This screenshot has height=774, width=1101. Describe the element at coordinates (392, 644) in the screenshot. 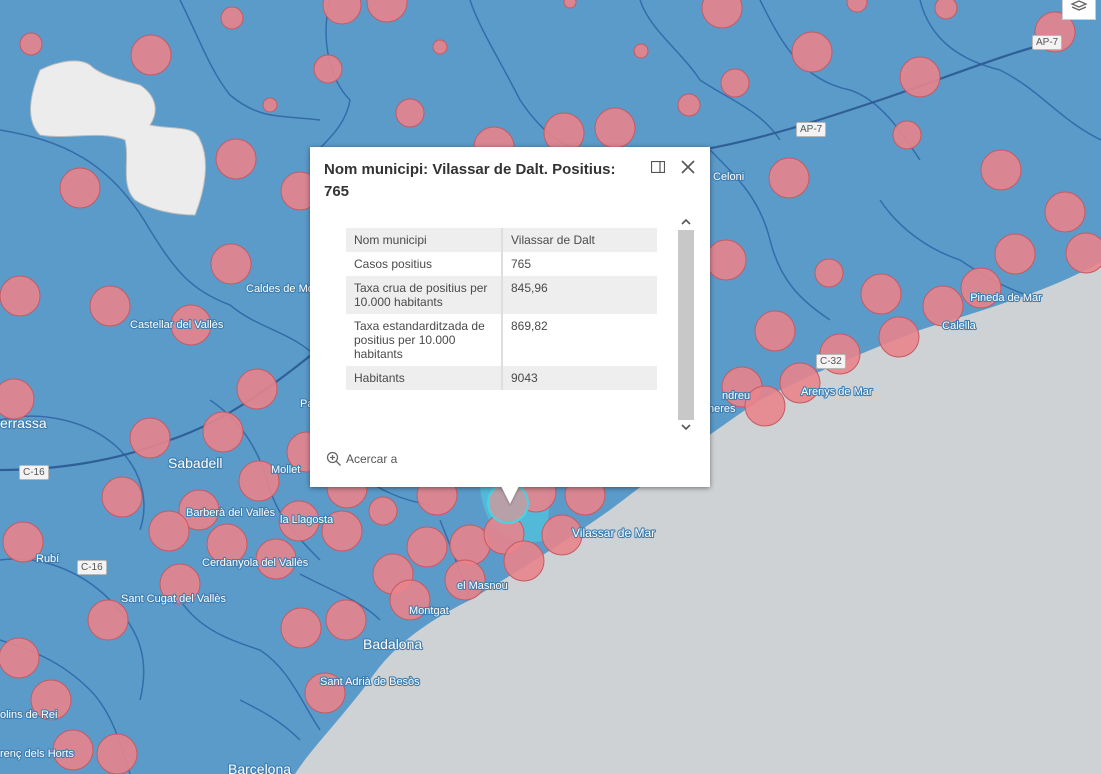

I see `place-label: Badalona` at that location.